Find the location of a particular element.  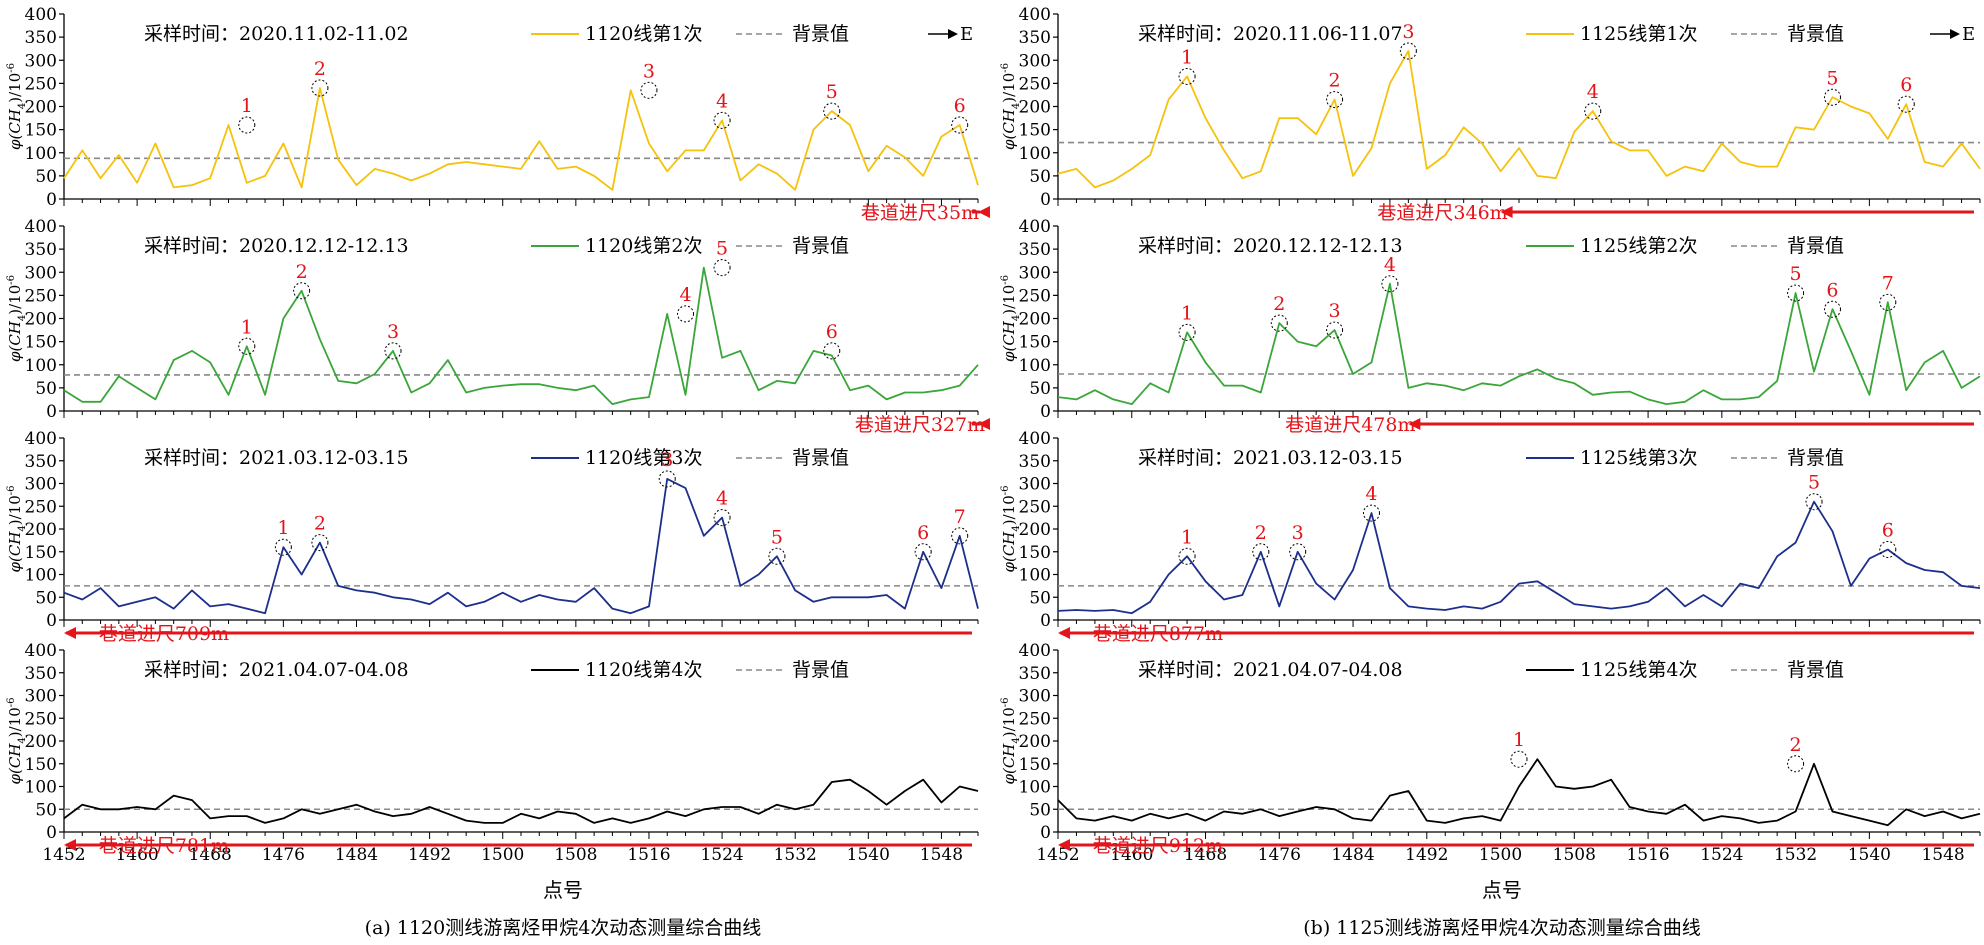

advance-label: 巷道进尺912m is located at coordinates (1158, 846).